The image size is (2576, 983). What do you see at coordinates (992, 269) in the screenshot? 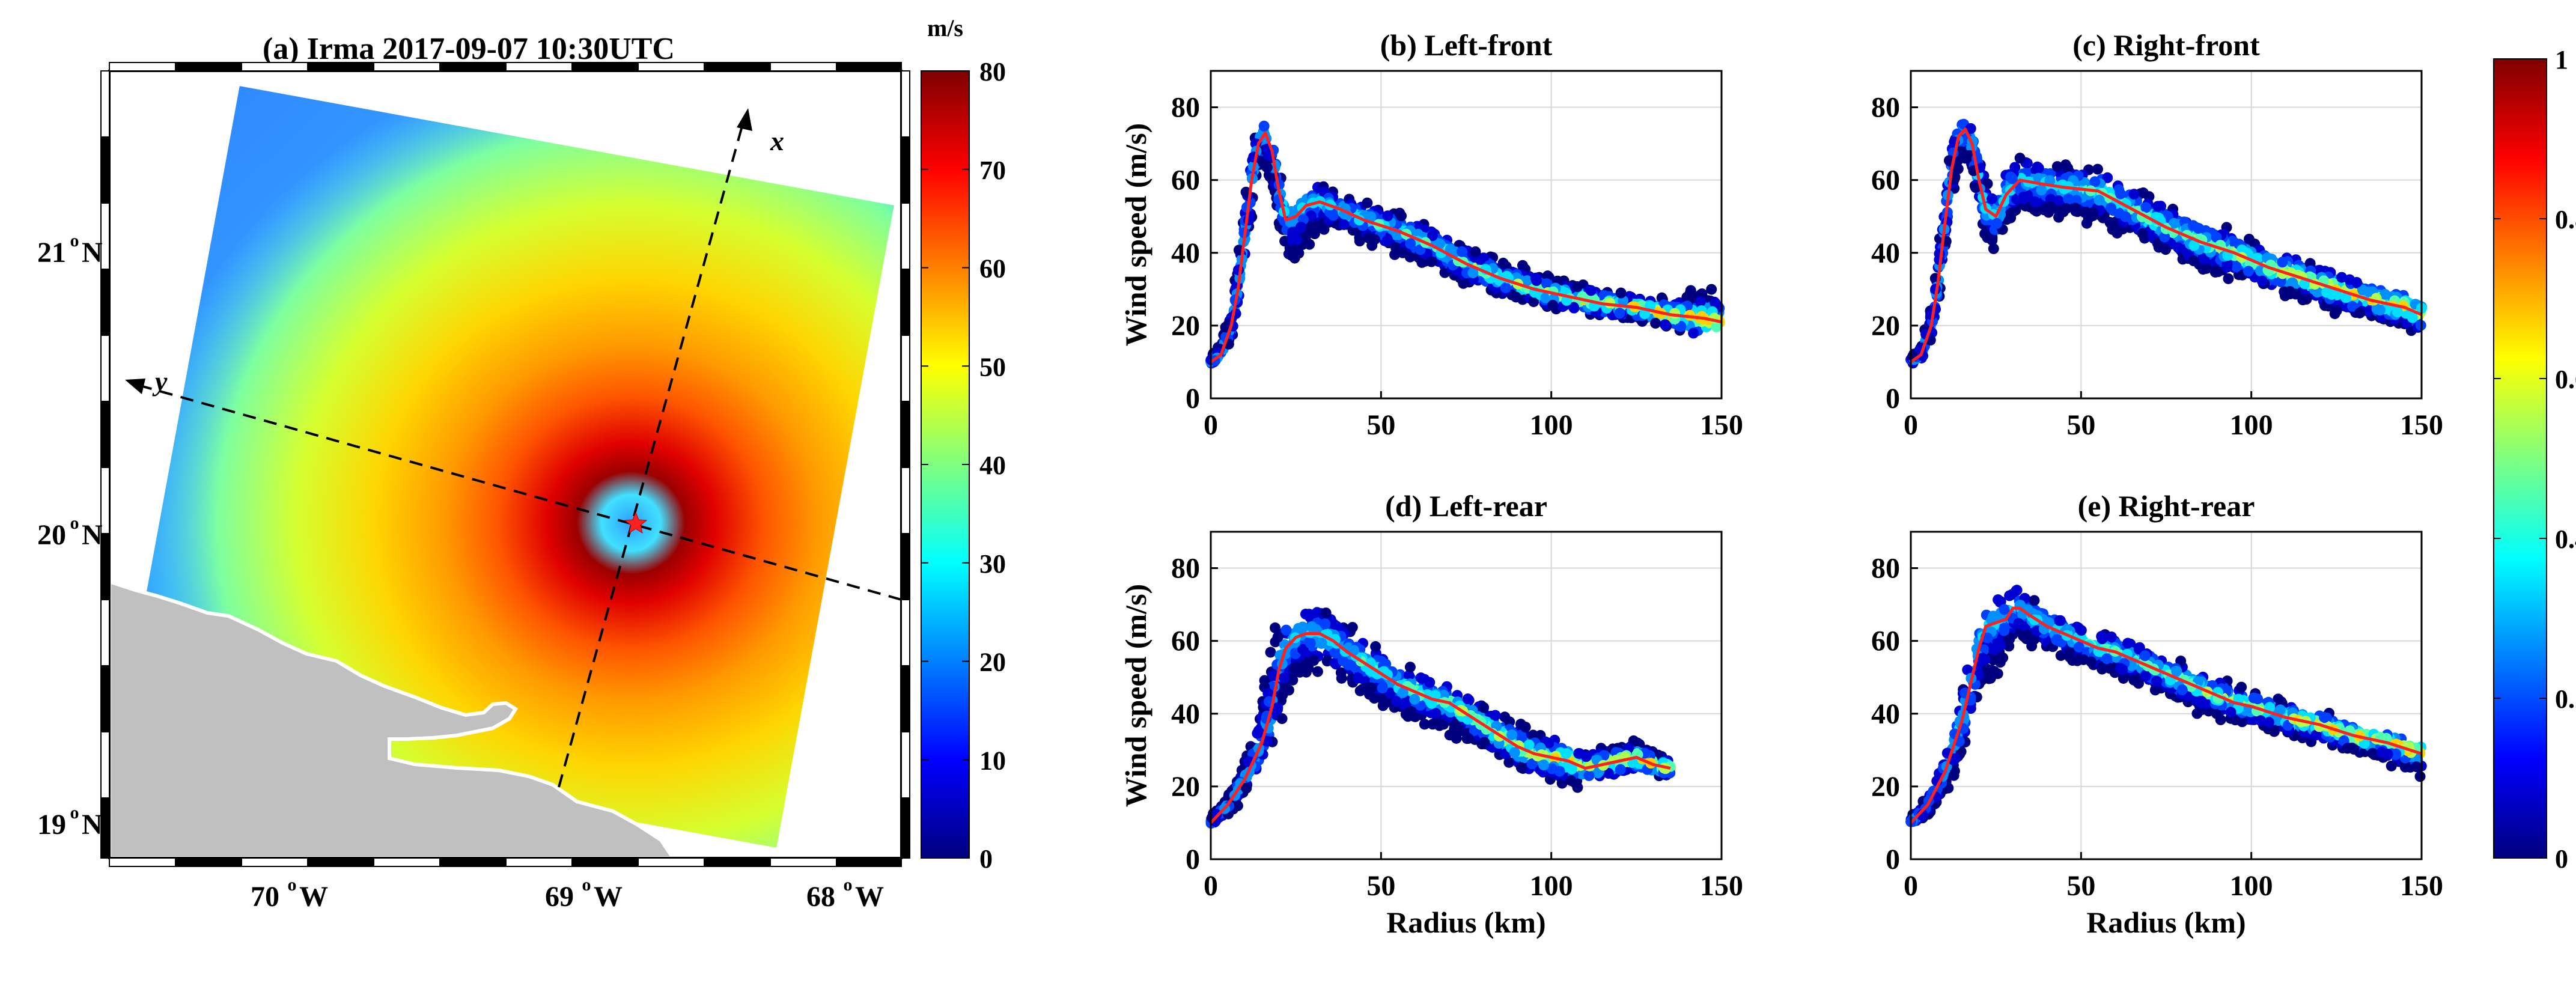
I see `colorbar-tick-label: 60` at bounding box center [992, 269].